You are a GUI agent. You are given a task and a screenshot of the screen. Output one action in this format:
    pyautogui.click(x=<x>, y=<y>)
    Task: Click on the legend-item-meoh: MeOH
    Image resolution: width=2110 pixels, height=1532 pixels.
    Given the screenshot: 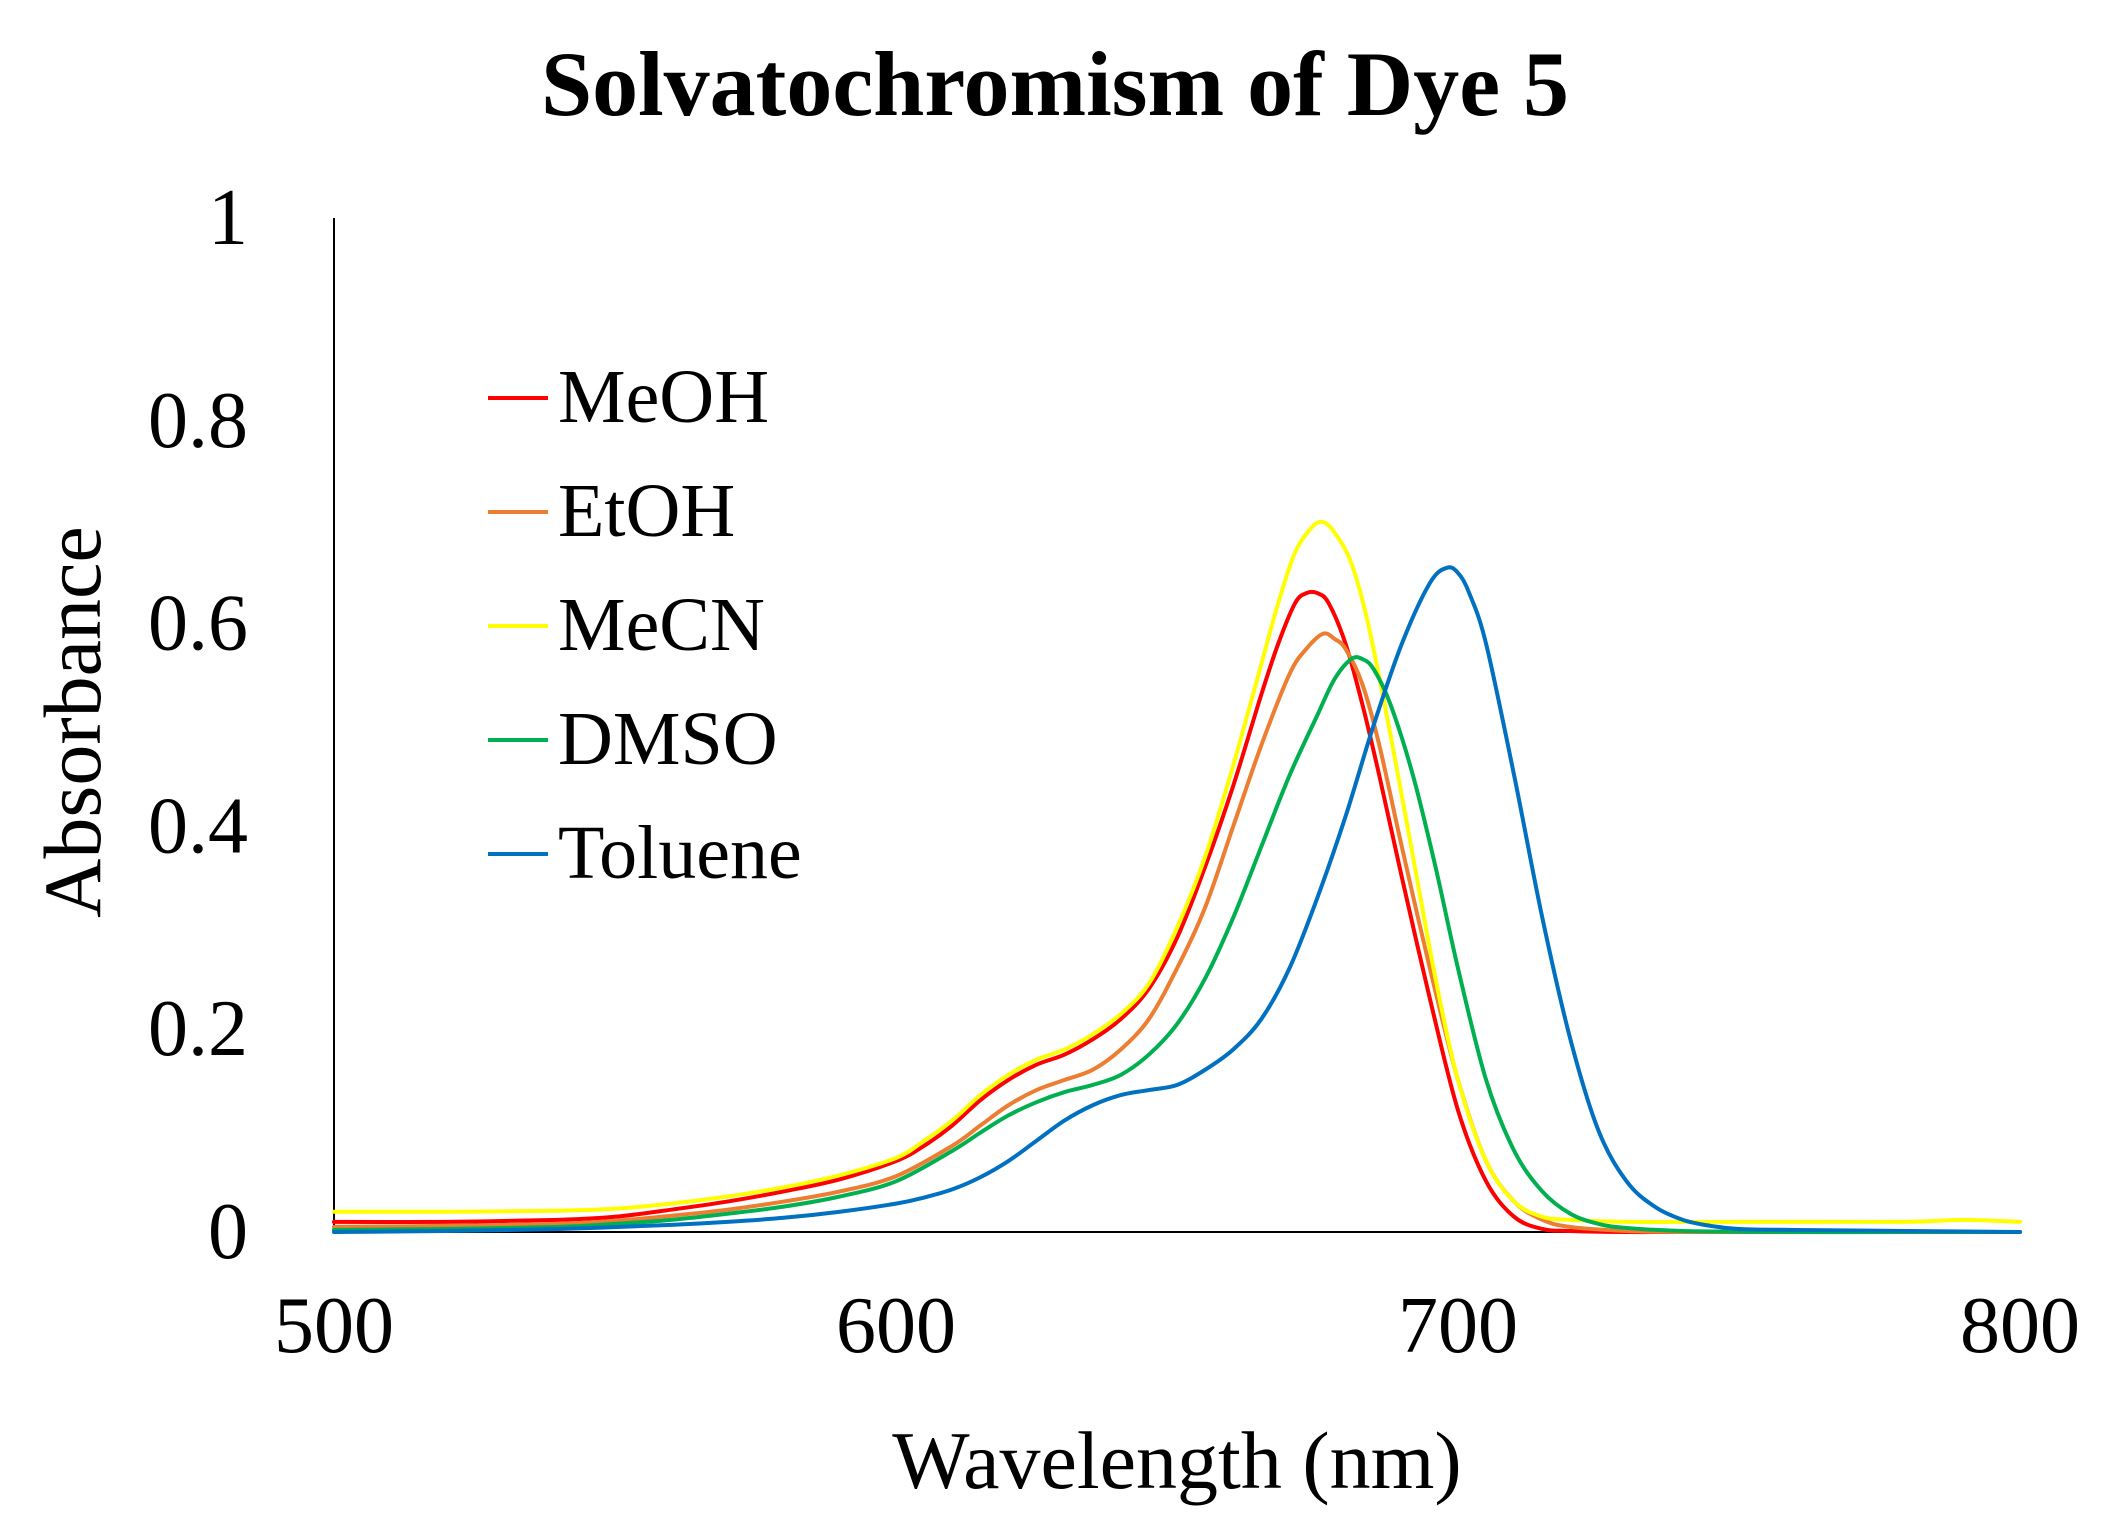 What is the action you would take?
    pyautogui.click(x=628, y=397)
    